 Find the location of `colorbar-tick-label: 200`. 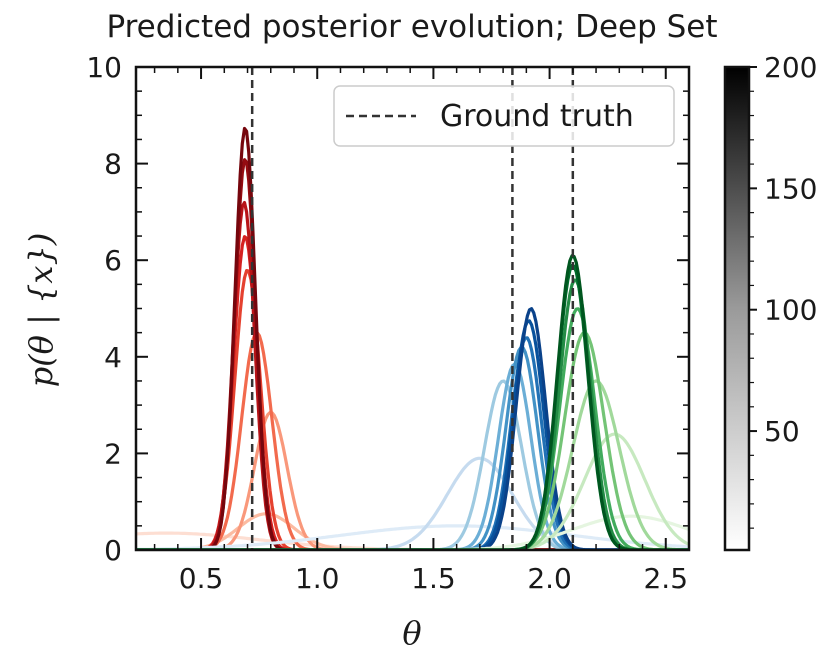

colorbar-tick-label: 200 is located at coordinates (790, 67).